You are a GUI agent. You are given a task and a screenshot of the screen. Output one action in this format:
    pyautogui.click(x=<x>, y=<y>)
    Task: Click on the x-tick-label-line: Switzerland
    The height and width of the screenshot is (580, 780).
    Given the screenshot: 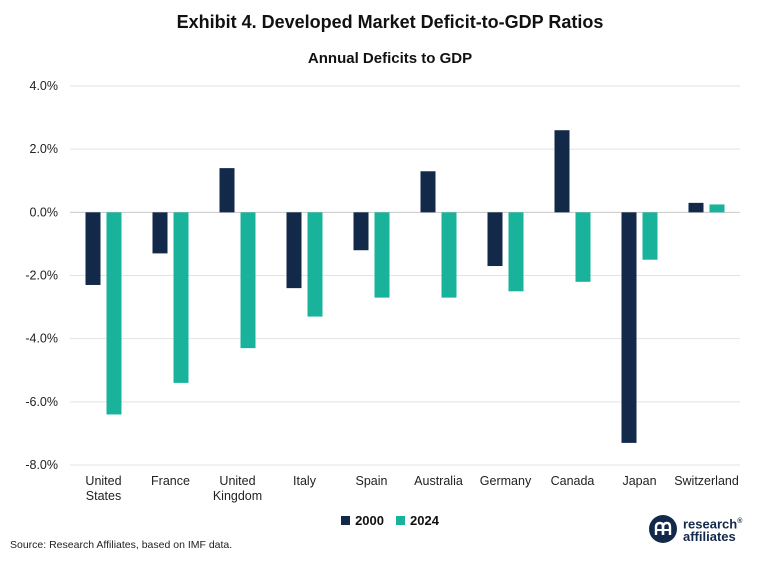 What is the action you would take?
    pyautogui.click(x=706, y=481)
    